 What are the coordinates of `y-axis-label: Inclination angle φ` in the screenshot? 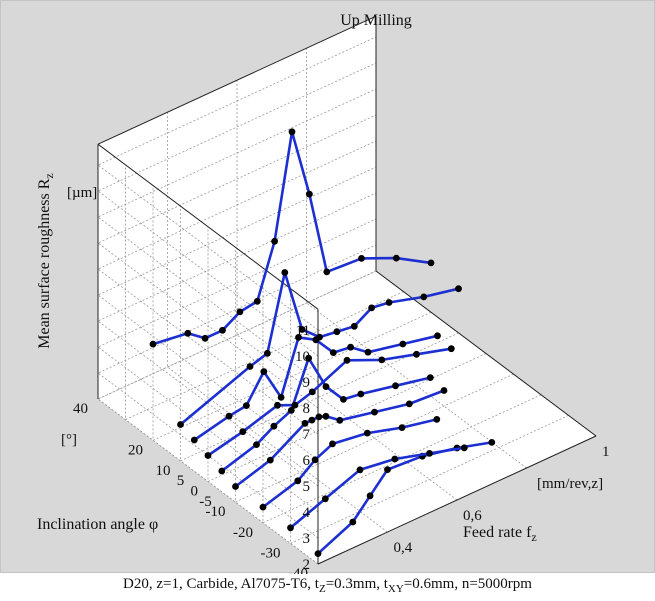 It's located at (97, 524).